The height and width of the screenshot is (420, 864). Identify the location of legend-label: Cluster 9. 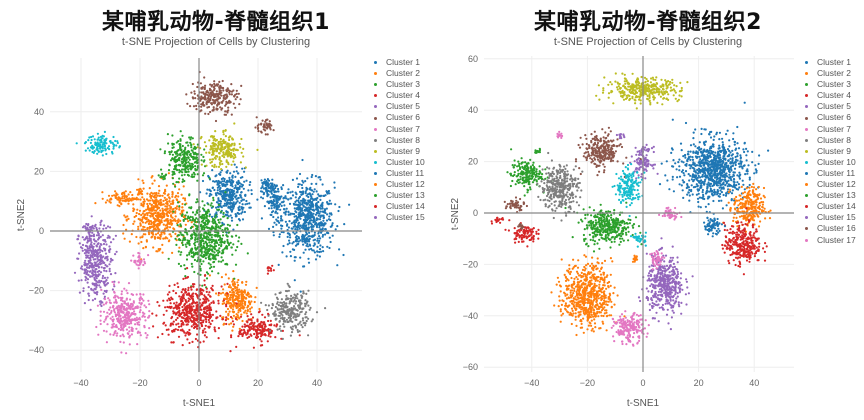
(403, 150).